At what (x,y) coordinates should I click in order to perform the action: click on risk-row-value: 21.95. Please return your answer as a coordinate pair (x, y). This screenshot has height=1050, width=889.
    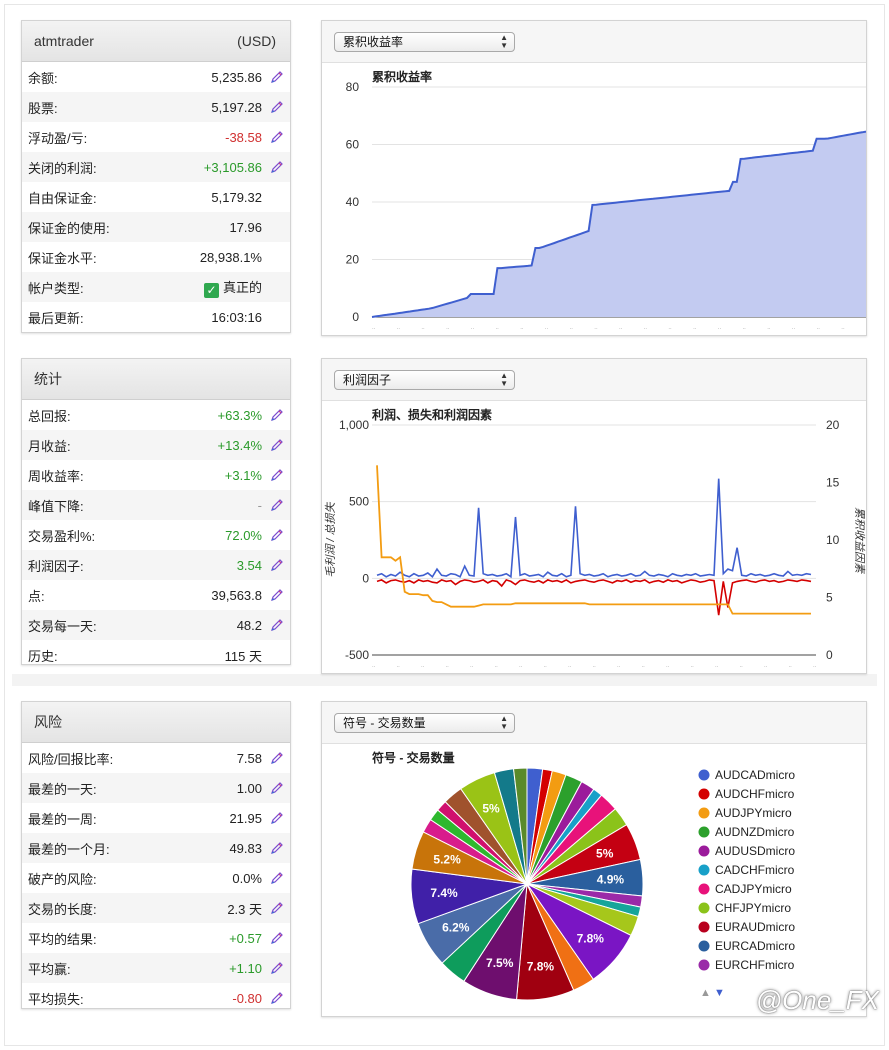
    Looking at the image, I should click on (245, 818).